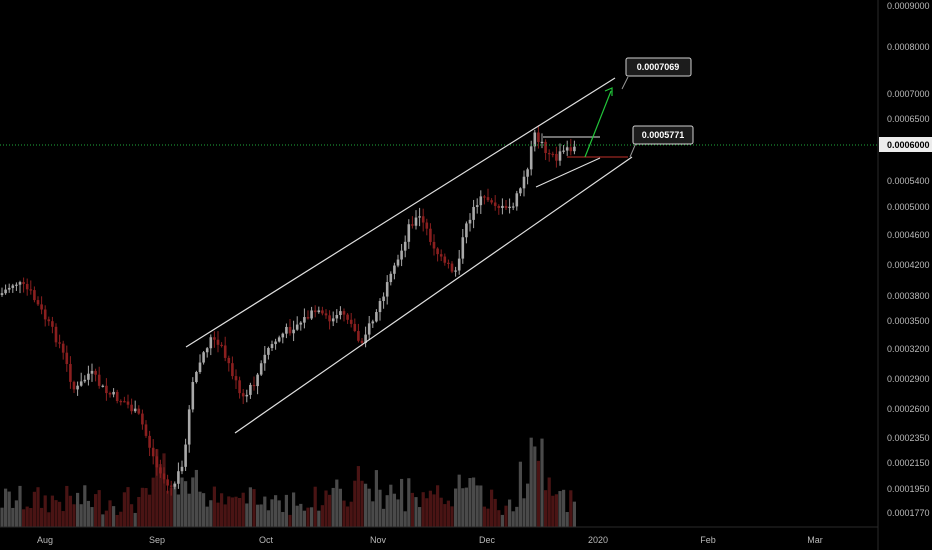  I want to click on current-price-label: 0.0006000, so click(908, 145).